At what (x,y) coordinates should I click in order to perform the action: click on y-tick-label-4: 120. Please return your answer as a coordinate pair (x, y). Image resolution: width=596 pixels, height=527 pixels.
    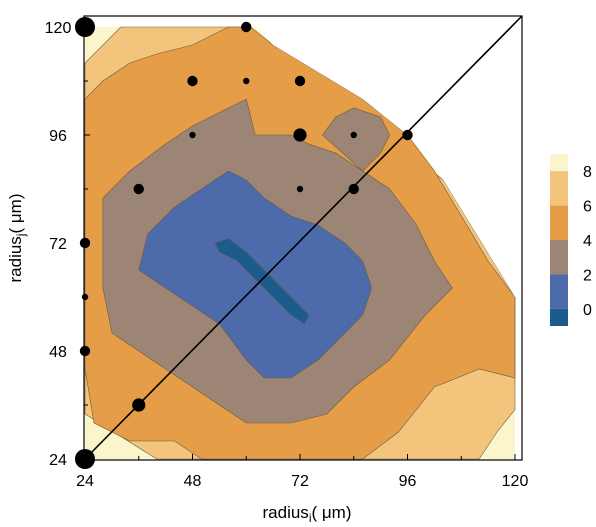
    Looking at the image, I should click on (58, 28).